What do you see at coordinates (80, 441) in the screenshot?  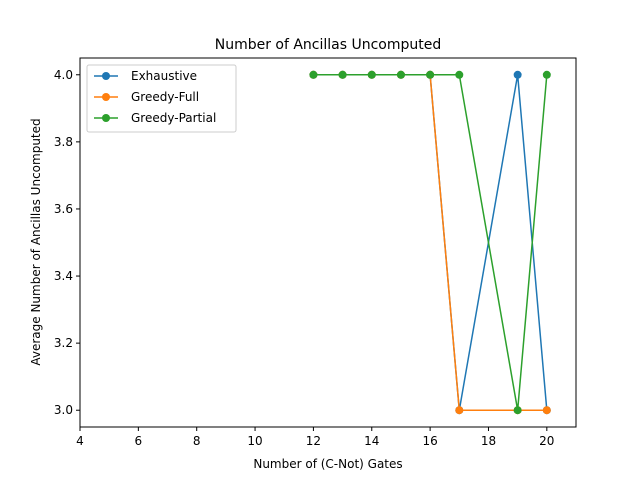 I see `x-tick-label: 4` at bounding box center [80, 441].